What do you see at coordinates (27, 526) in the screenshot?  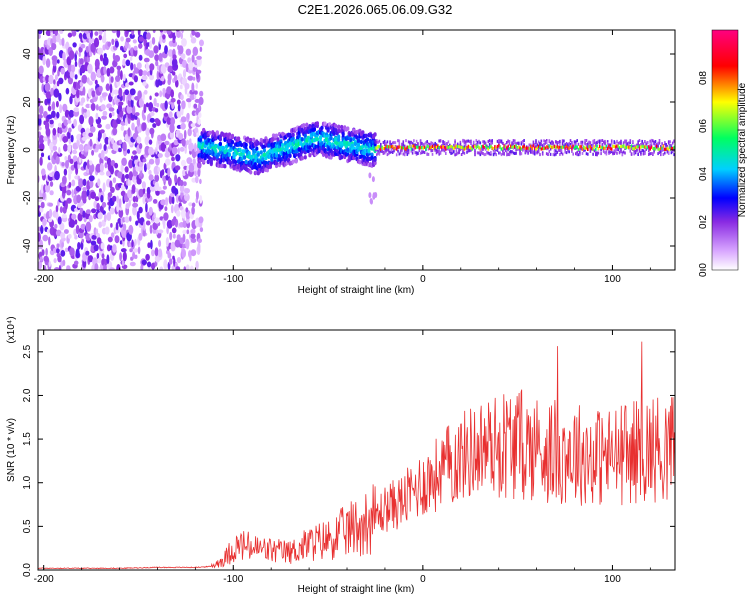 I see `y-tick-label: 0.5` at bounding box center [27, 526].